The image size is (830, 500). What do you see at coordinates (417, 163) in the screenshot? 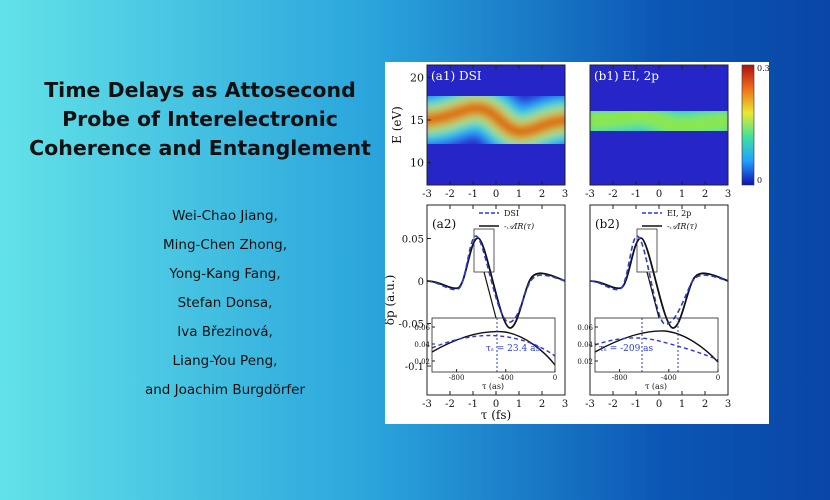
I see `y-tick-label: 10` at bounding box center [417, 163].